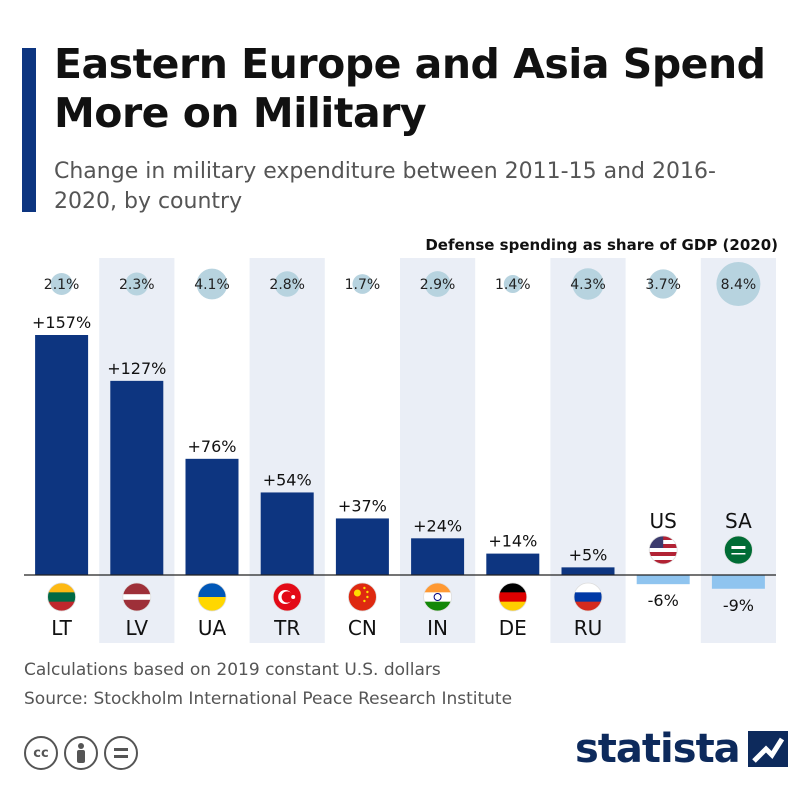 This screenshot has height=800, width=800. I want to click on value-label: +24%, so click(437, 525).